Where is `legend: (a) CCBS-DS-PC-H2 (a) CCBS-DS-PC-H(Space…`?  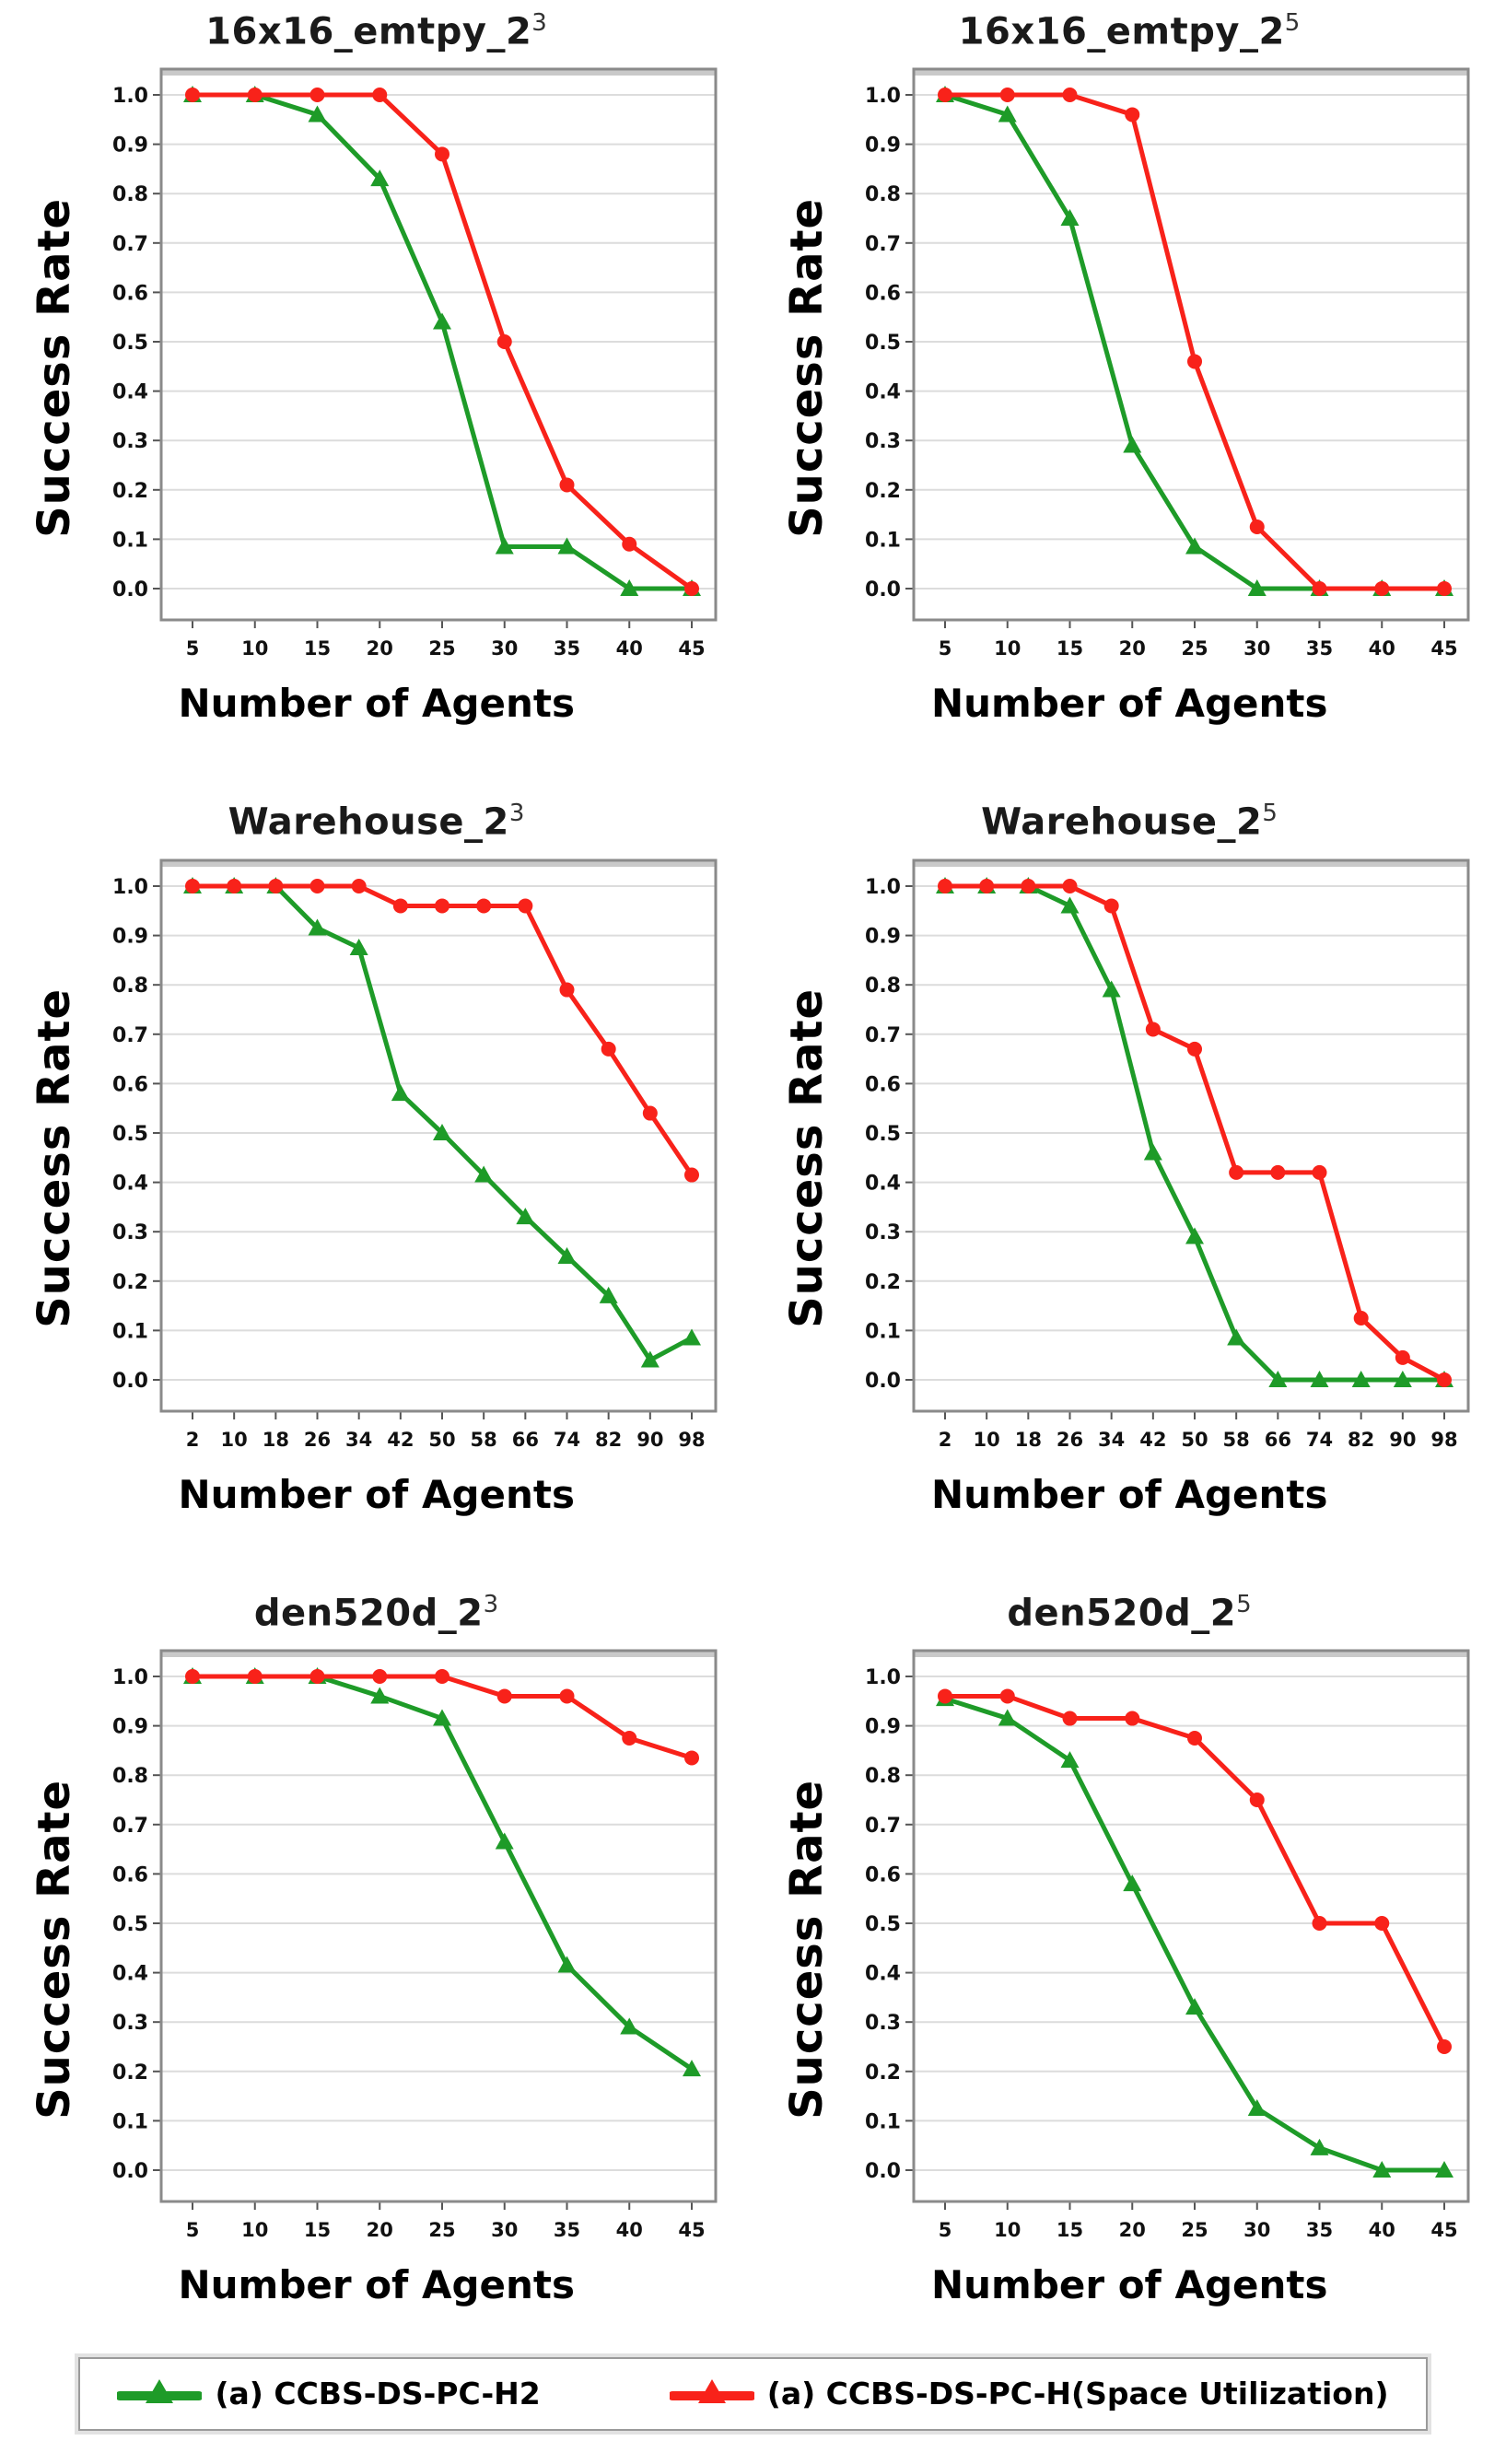 legend: (a) CCBS-DS-PC-H2 (a) CCBS-DS-PC-H(Space… is located at coordinates (753, 2393).